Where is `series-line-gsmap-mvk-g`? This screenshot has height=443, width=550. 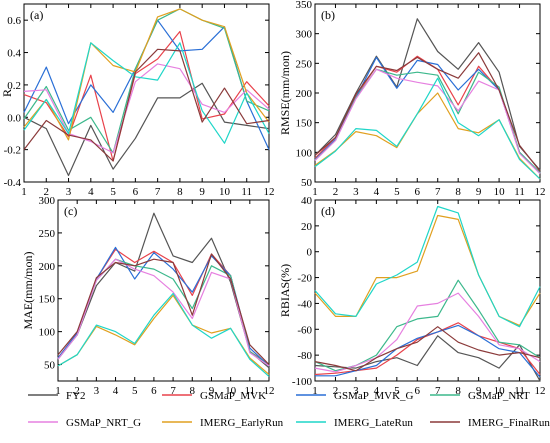
series-line-gsmap-mvk-g is located at coordinates (427, 115).